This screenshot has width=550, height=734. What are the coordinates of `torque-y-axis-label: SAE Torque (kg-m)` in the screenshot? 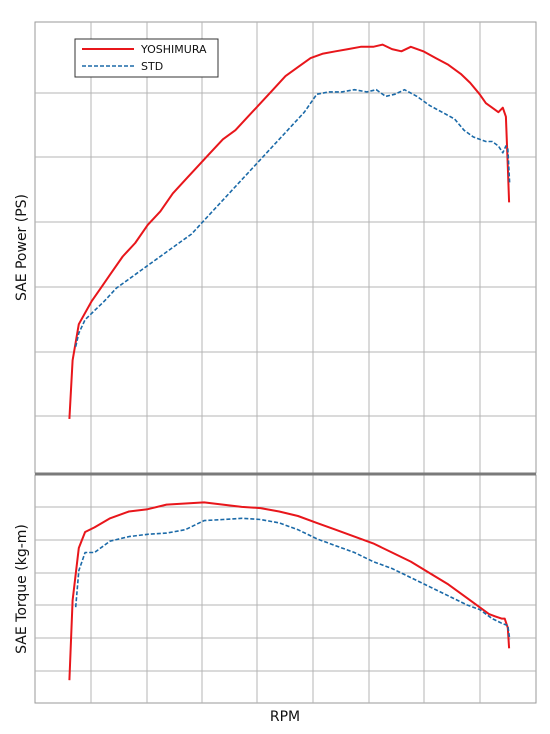 It's located at (22, 589).